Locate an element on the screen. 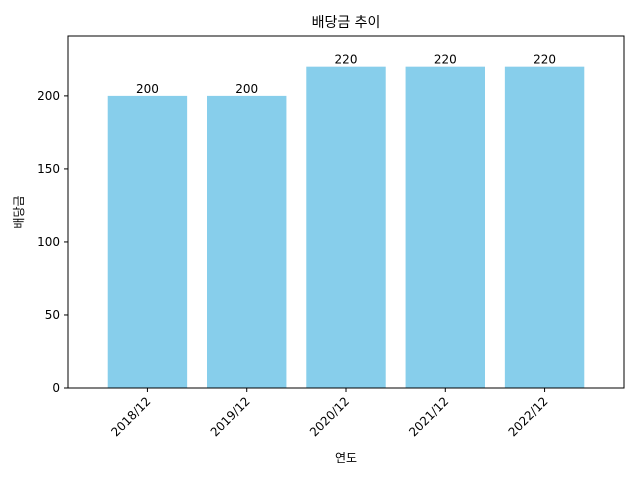  x-tick-label: 2018/12 is located at coordinates (130, 416).